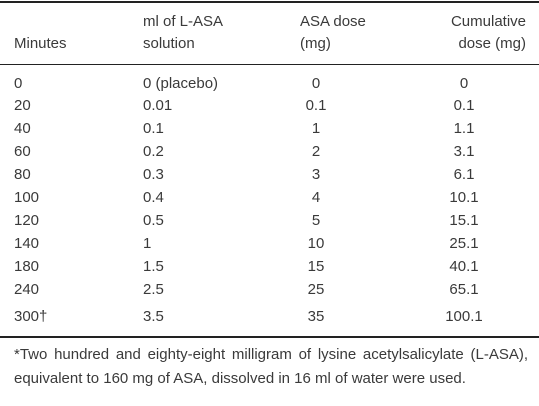  Describe the element at coordinates (316, 174) in the screenshot. I see `cell: 3` at that location.